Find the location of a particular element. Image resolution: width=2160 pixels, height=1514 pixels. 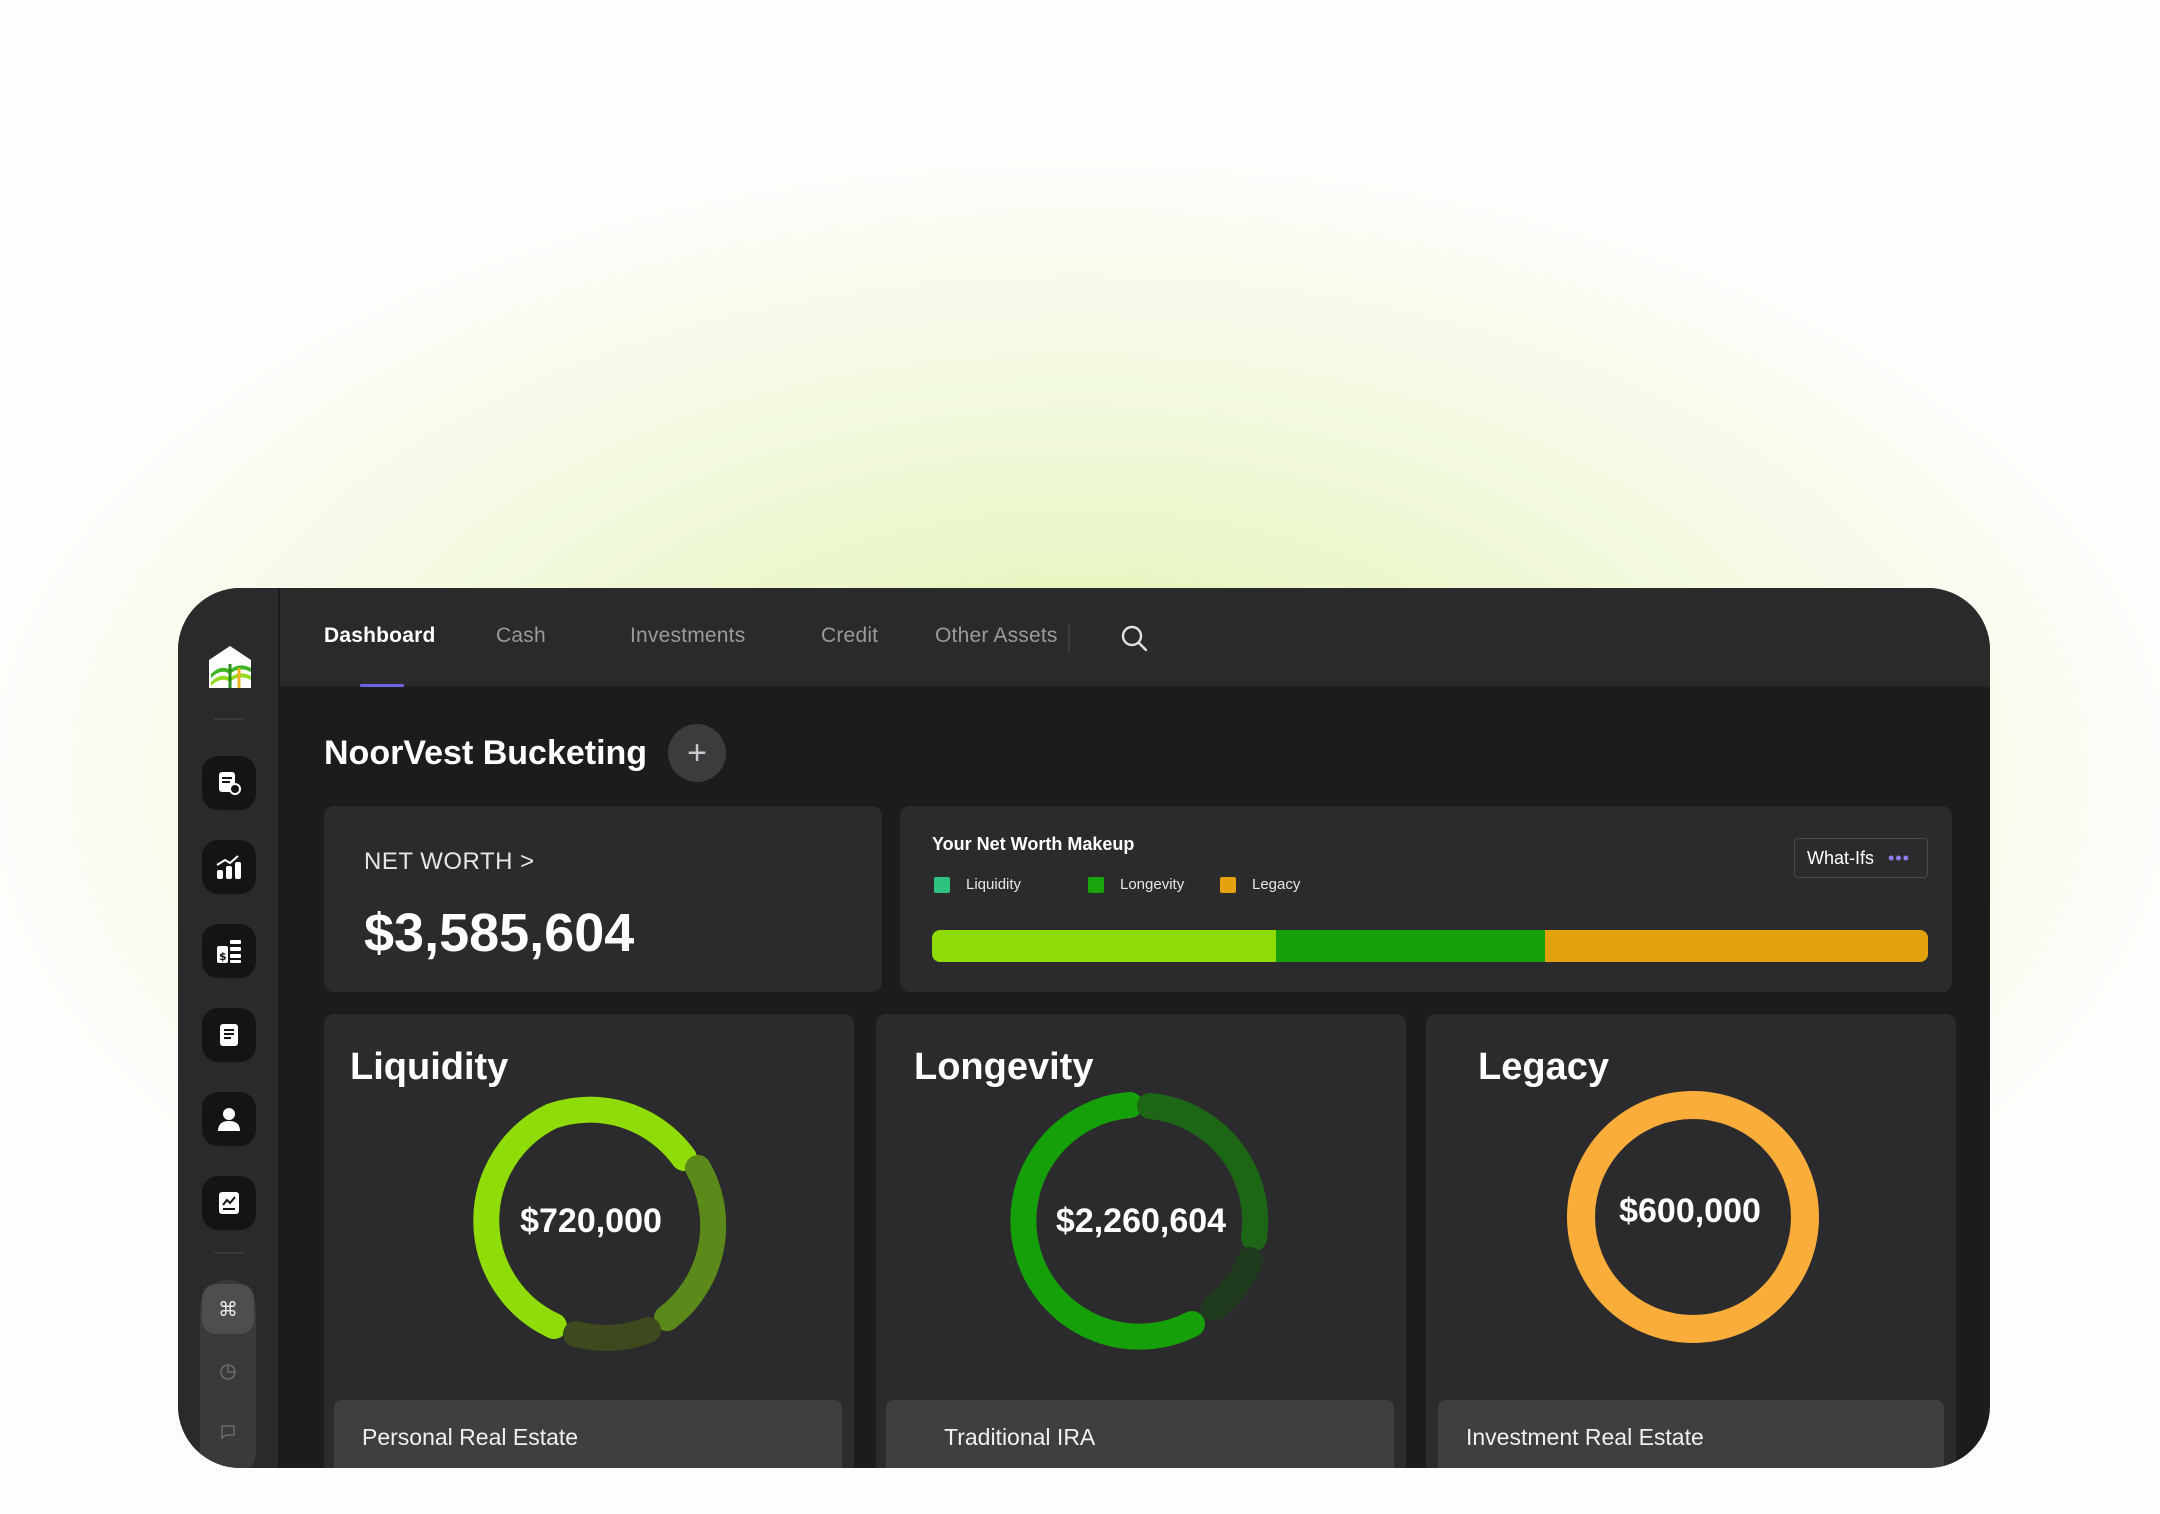

report-icon is located at coordinates (229, 1203).